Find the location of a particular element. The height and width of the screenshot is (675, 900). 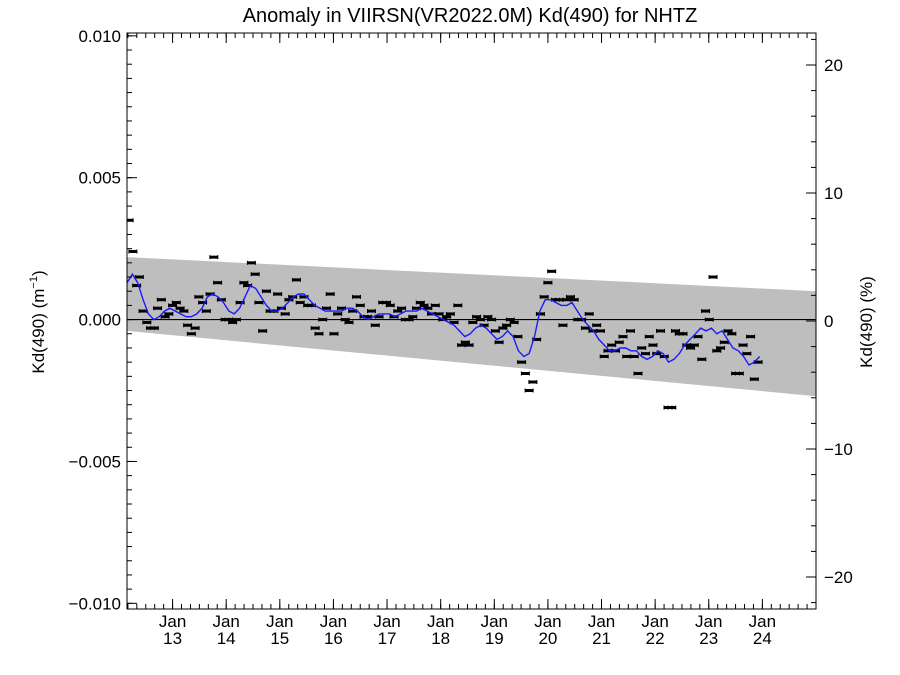

x-tick-label-year: 15 is located at coordinates (279, 638).